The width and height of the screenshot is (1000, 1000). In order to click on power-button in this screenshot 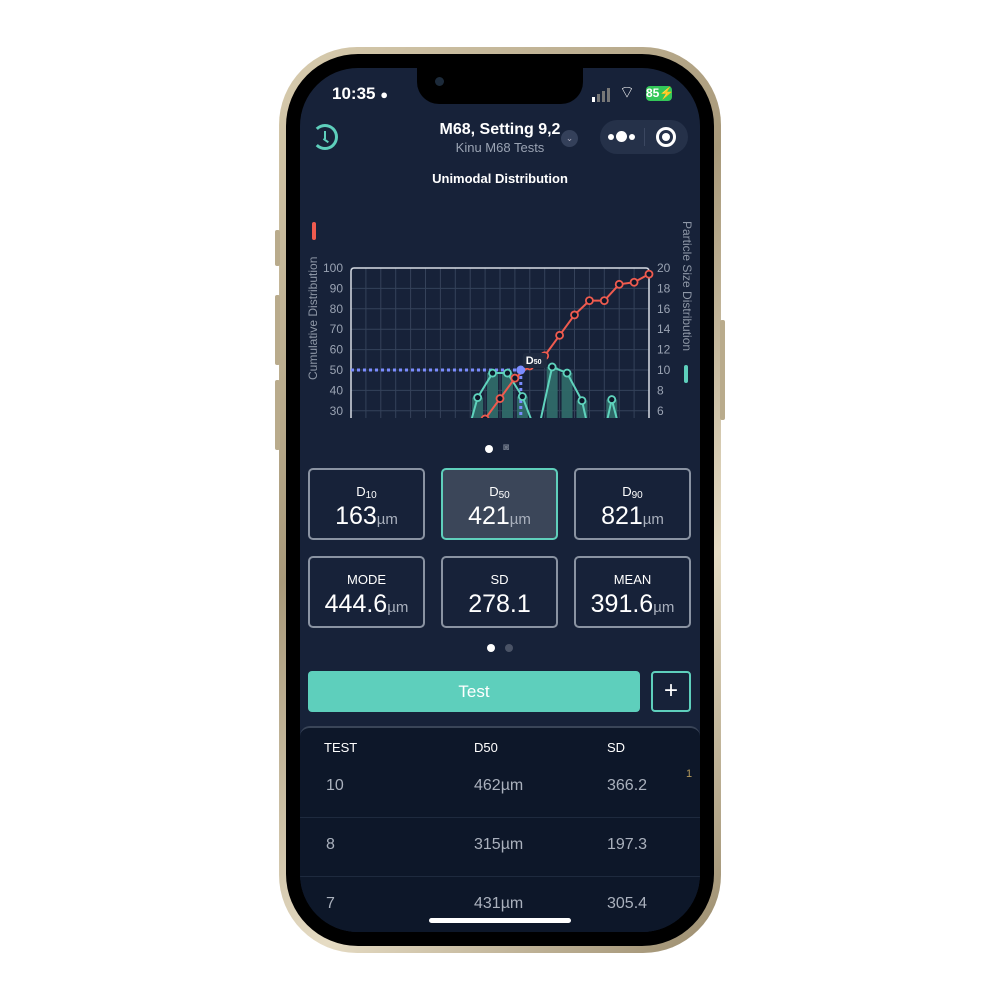, I will do `click(722, 370)`.